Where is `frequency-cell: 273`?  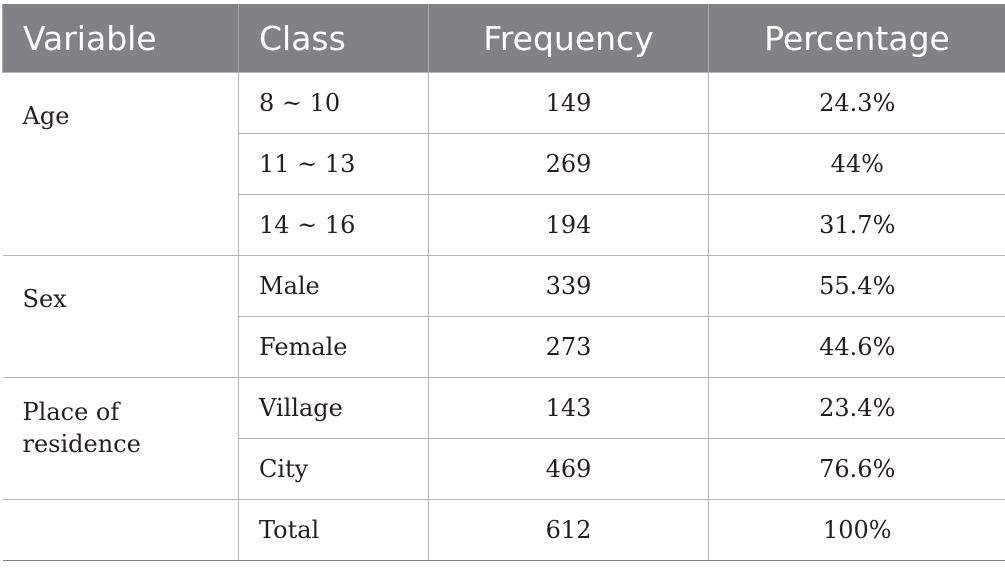
frequency-cell: 273 is located at coordinates (568, 347).